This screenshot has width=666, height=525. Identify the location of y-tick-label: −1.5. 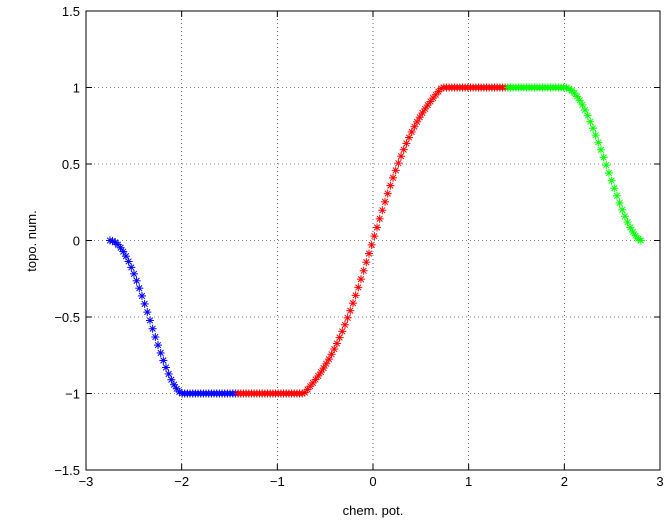
(67, 470).